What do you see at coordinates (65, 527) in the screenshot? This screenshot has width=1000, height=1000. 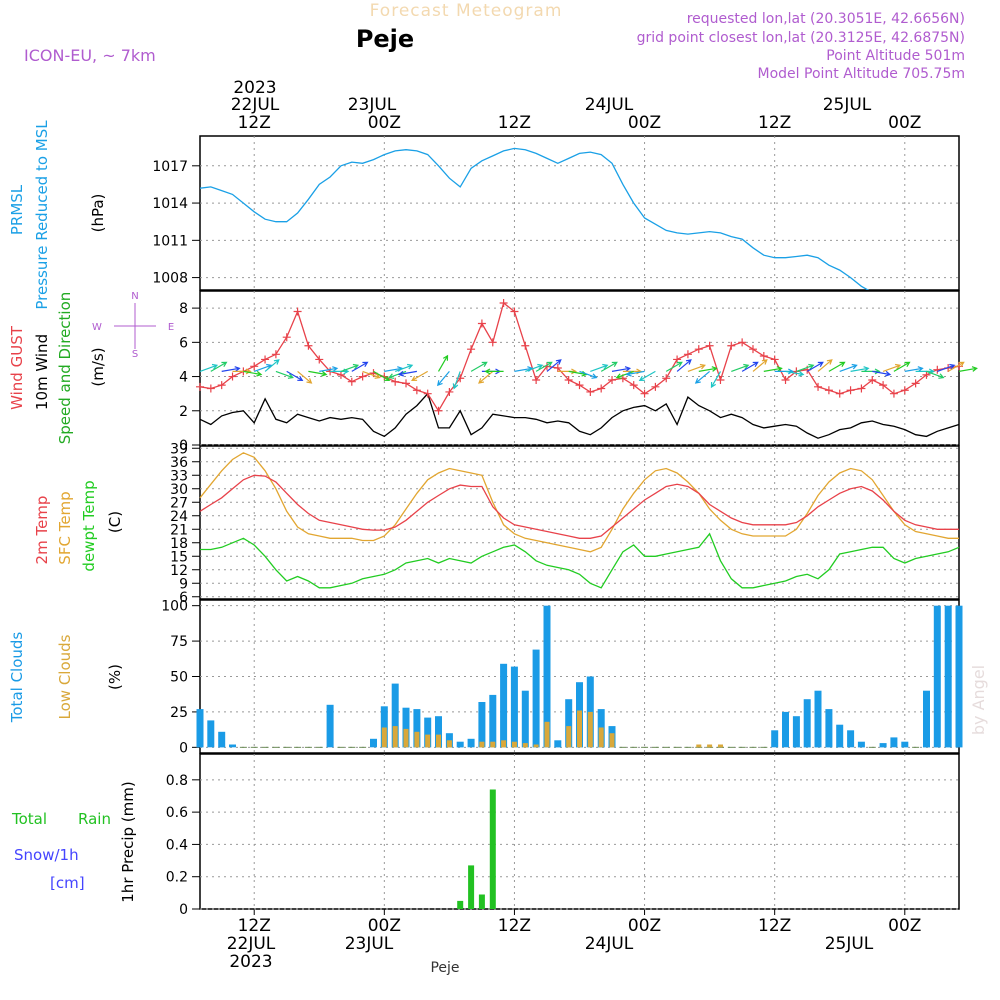 I see `sfc-temp-label: SFC Temp` at bounding box center [65, 527].